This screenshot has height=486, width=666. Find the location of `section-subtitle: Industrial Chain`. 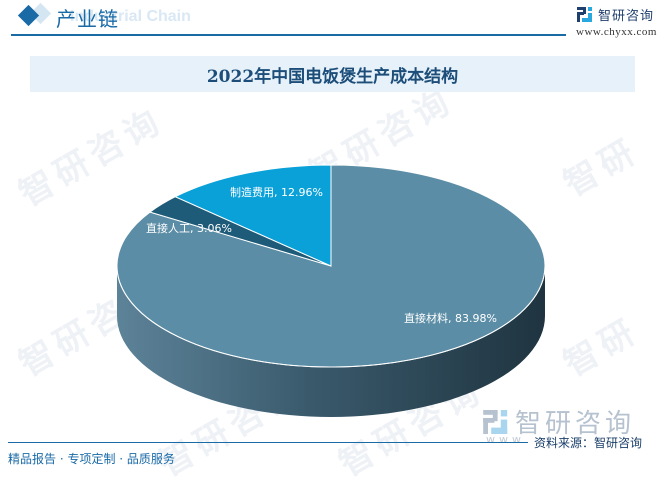

section-subtitle: Industrial Chain is located at coordinates (130, 16).